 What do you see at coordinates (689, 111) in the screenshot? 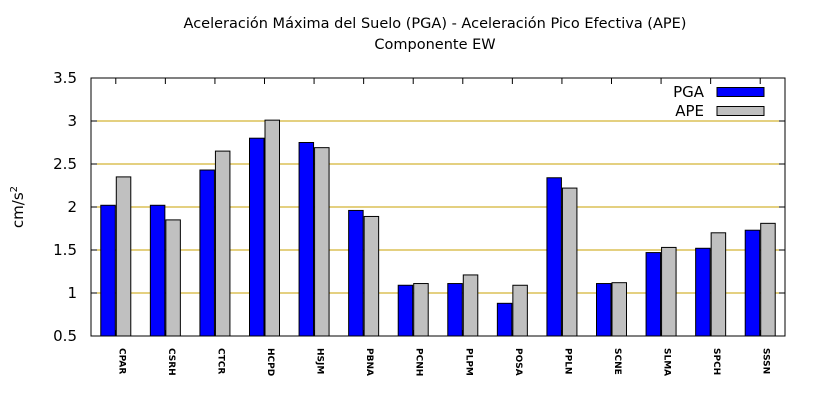
I see `legend-label-ape: APE` at bounding box center [689, 111].